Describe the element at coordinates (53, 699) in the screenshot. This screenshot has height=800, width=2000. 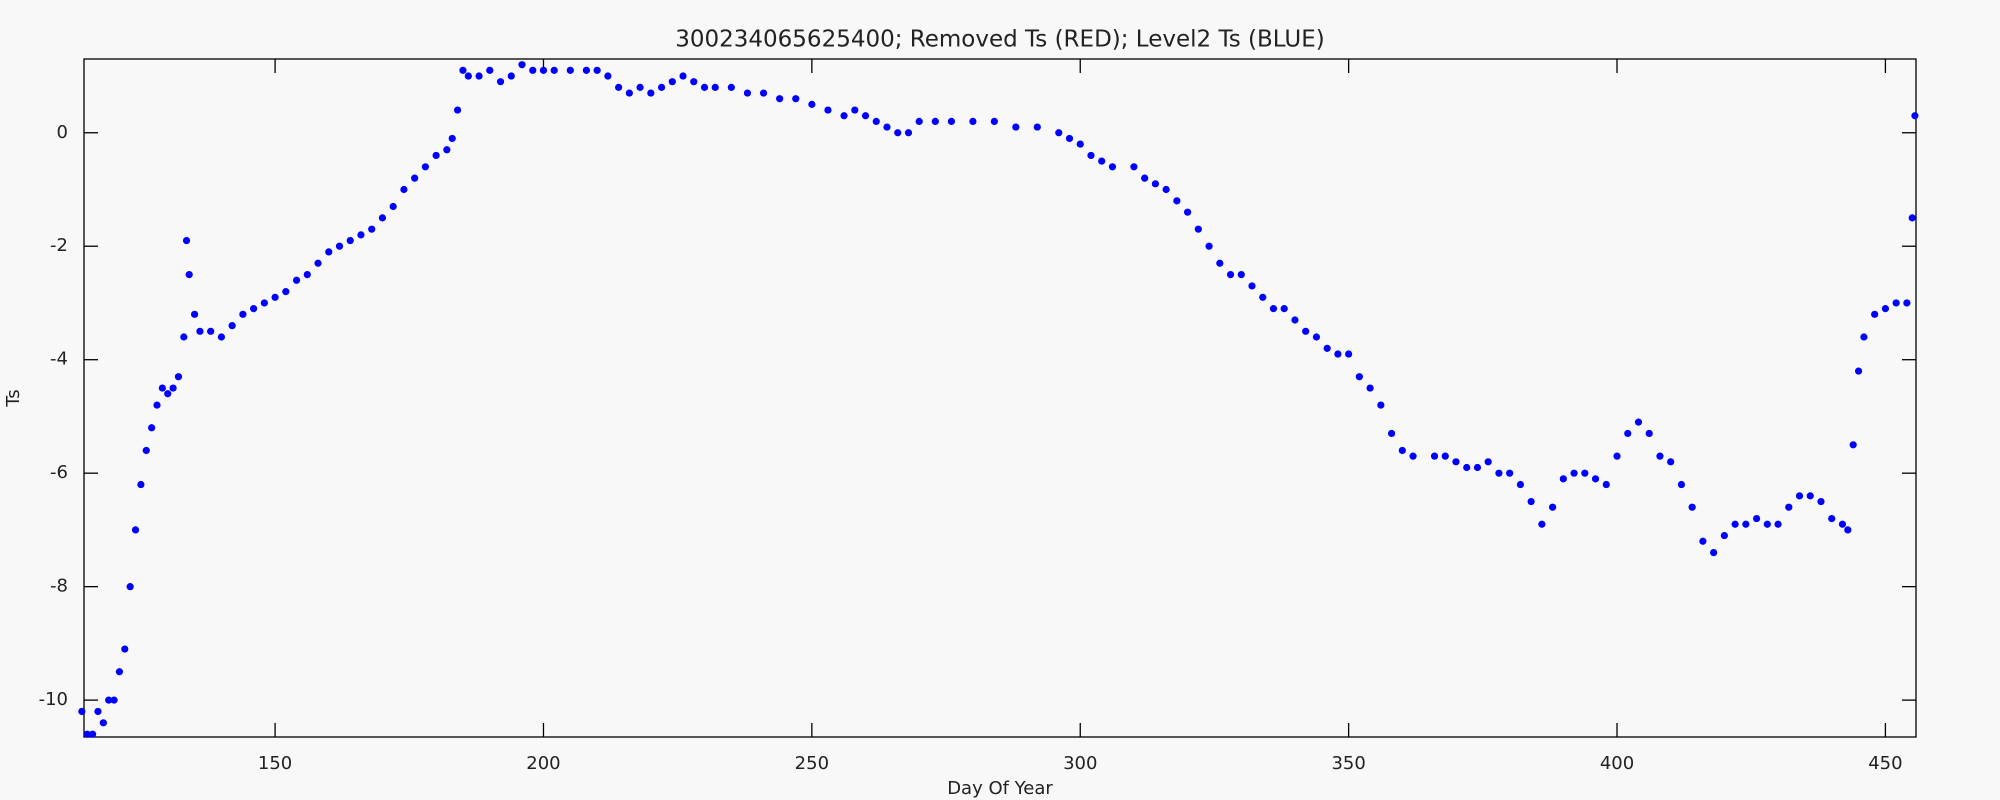
I see `y-tick-label: -10` at that location.